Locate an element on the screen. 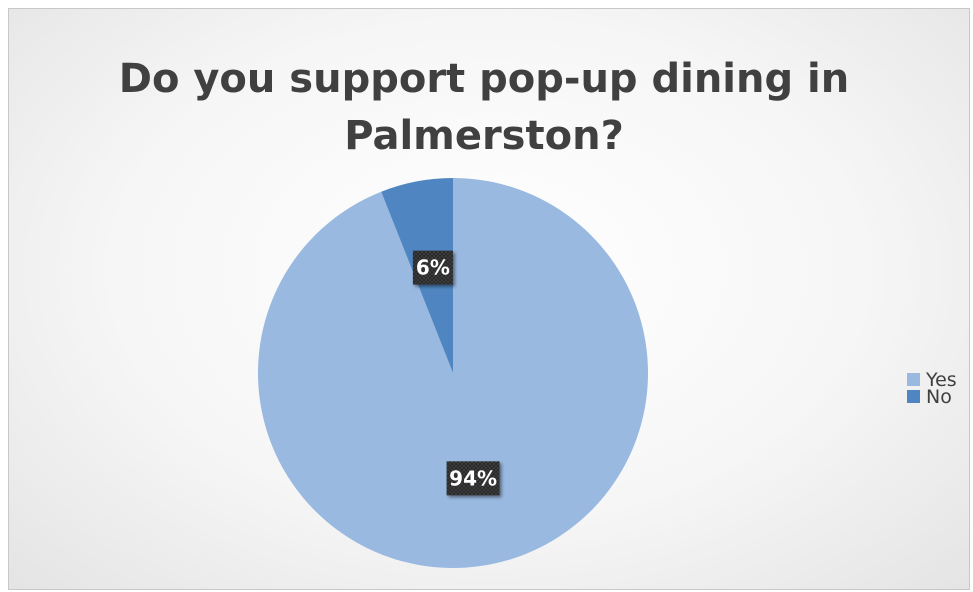  legend: Yes No is located at coordinates (932, 388).